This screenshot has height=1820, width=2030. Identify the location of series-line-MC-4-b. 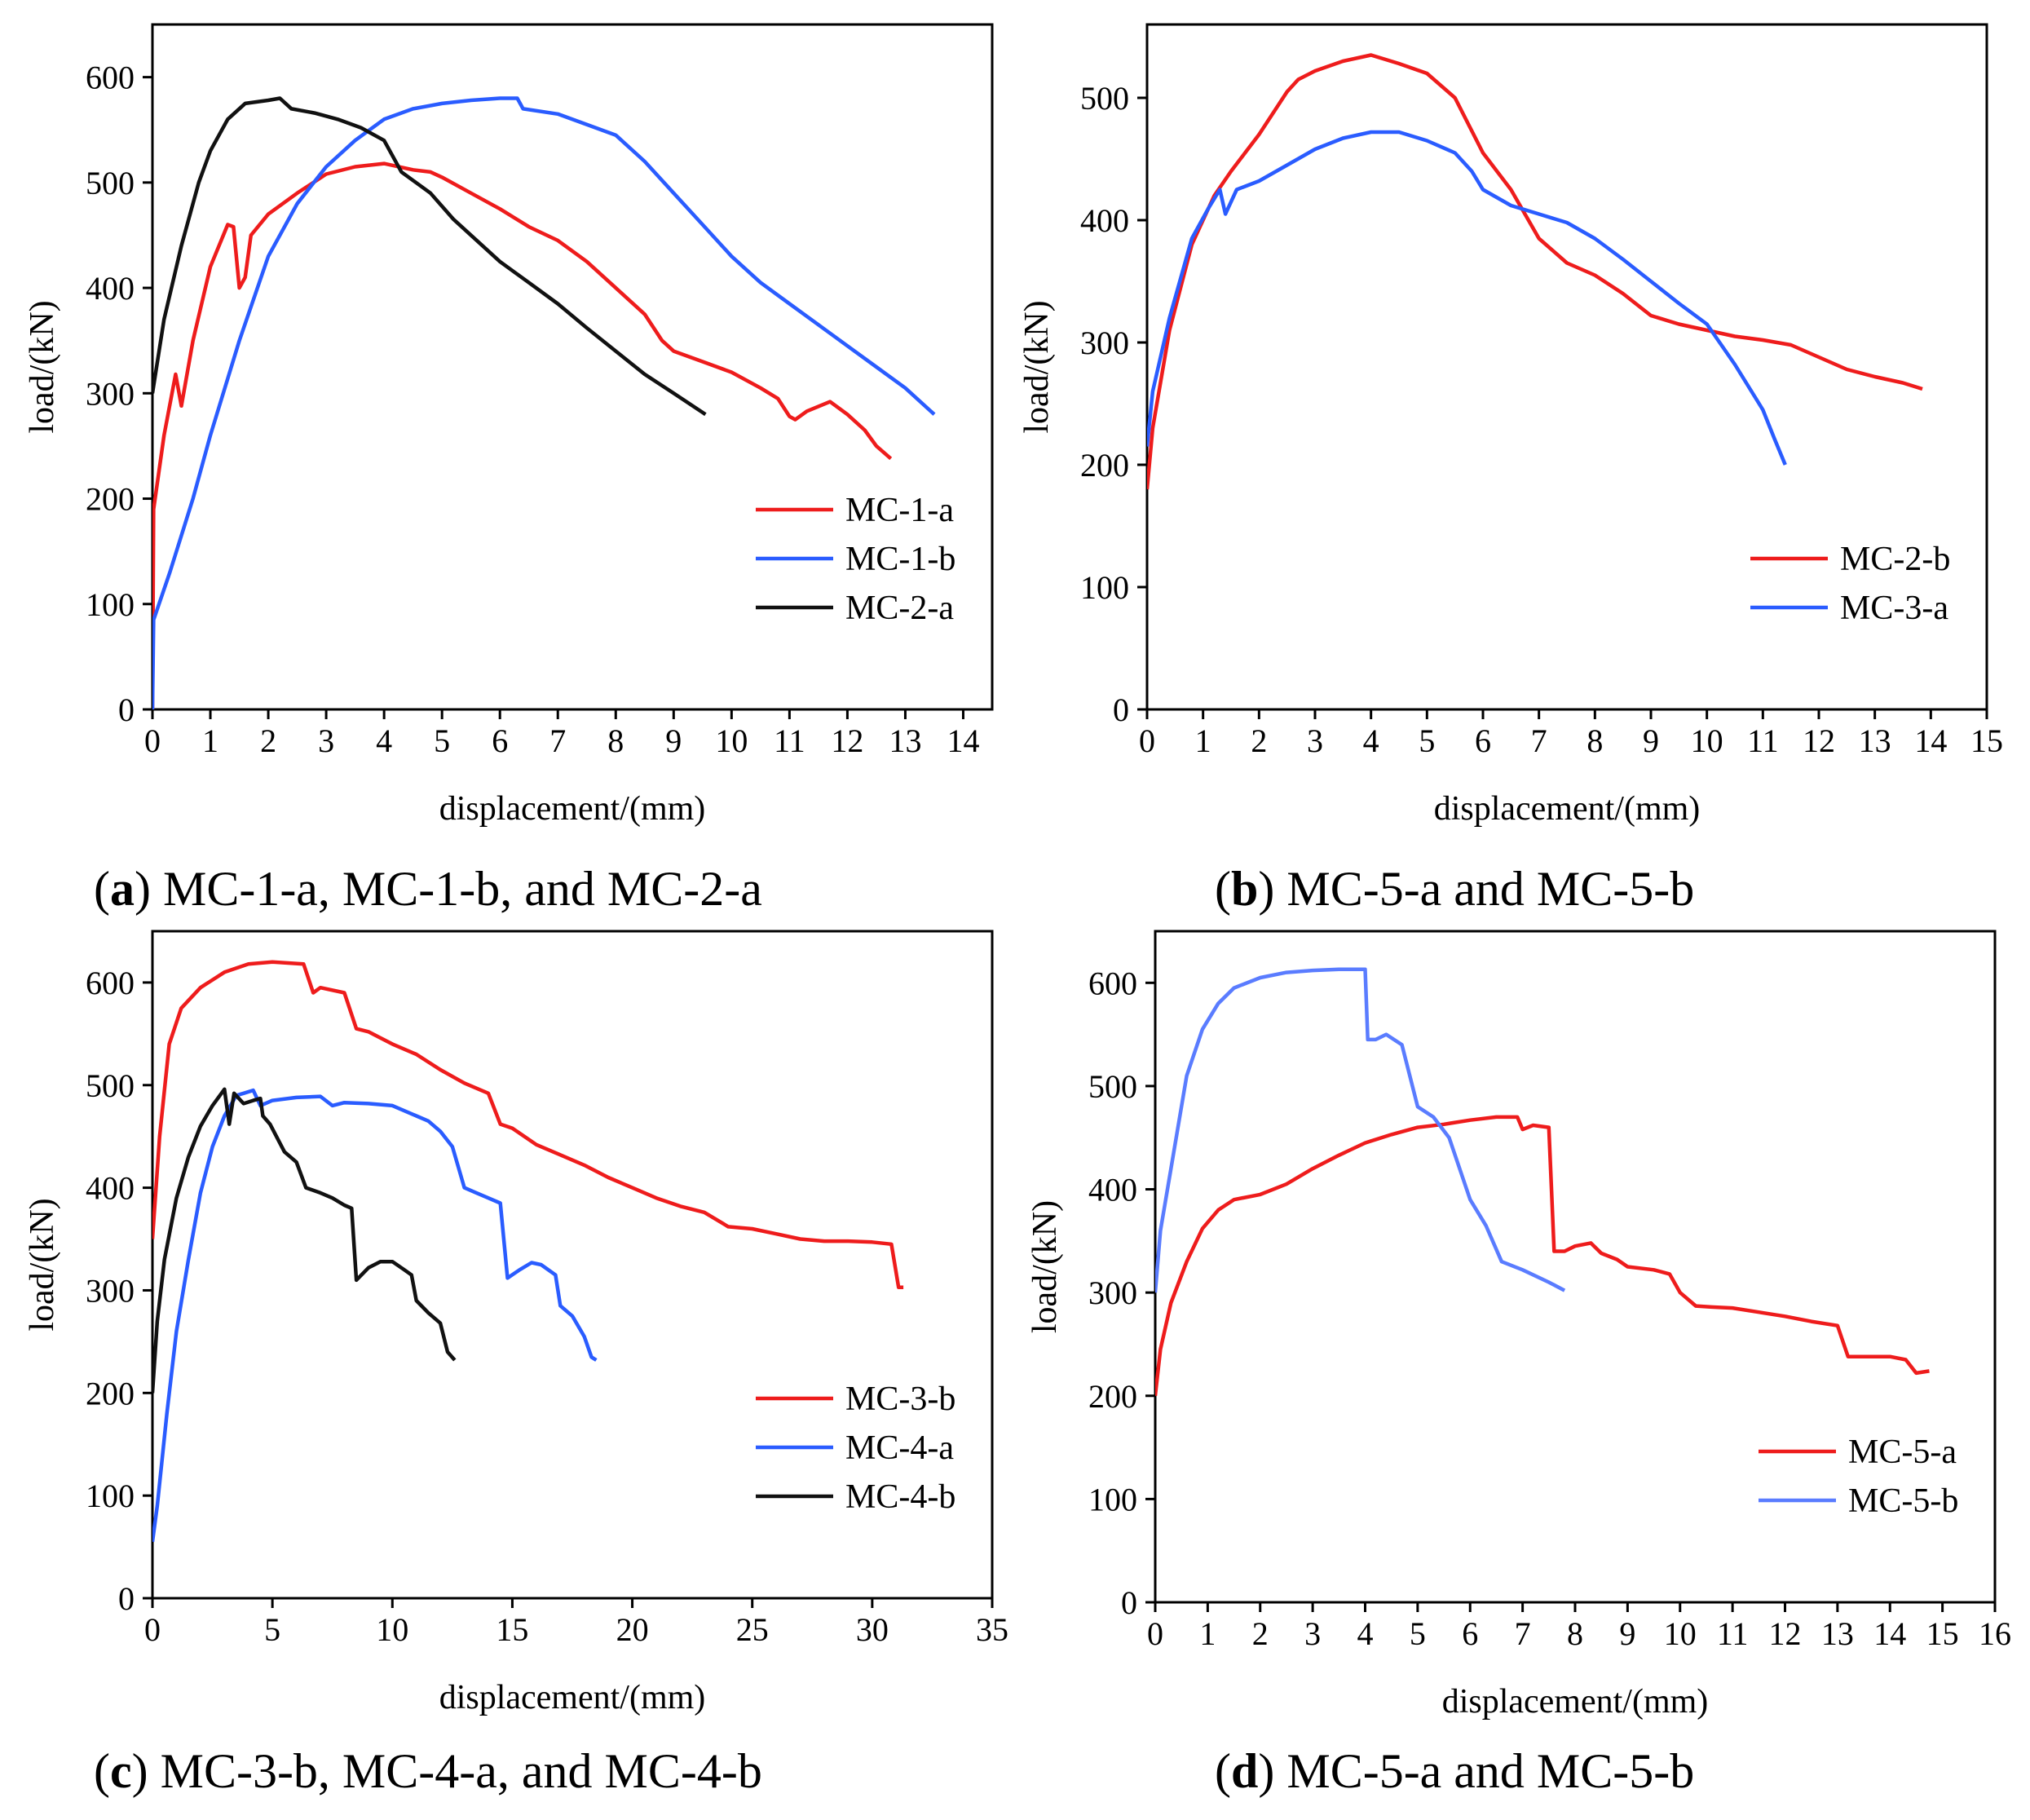
(304, 1240).